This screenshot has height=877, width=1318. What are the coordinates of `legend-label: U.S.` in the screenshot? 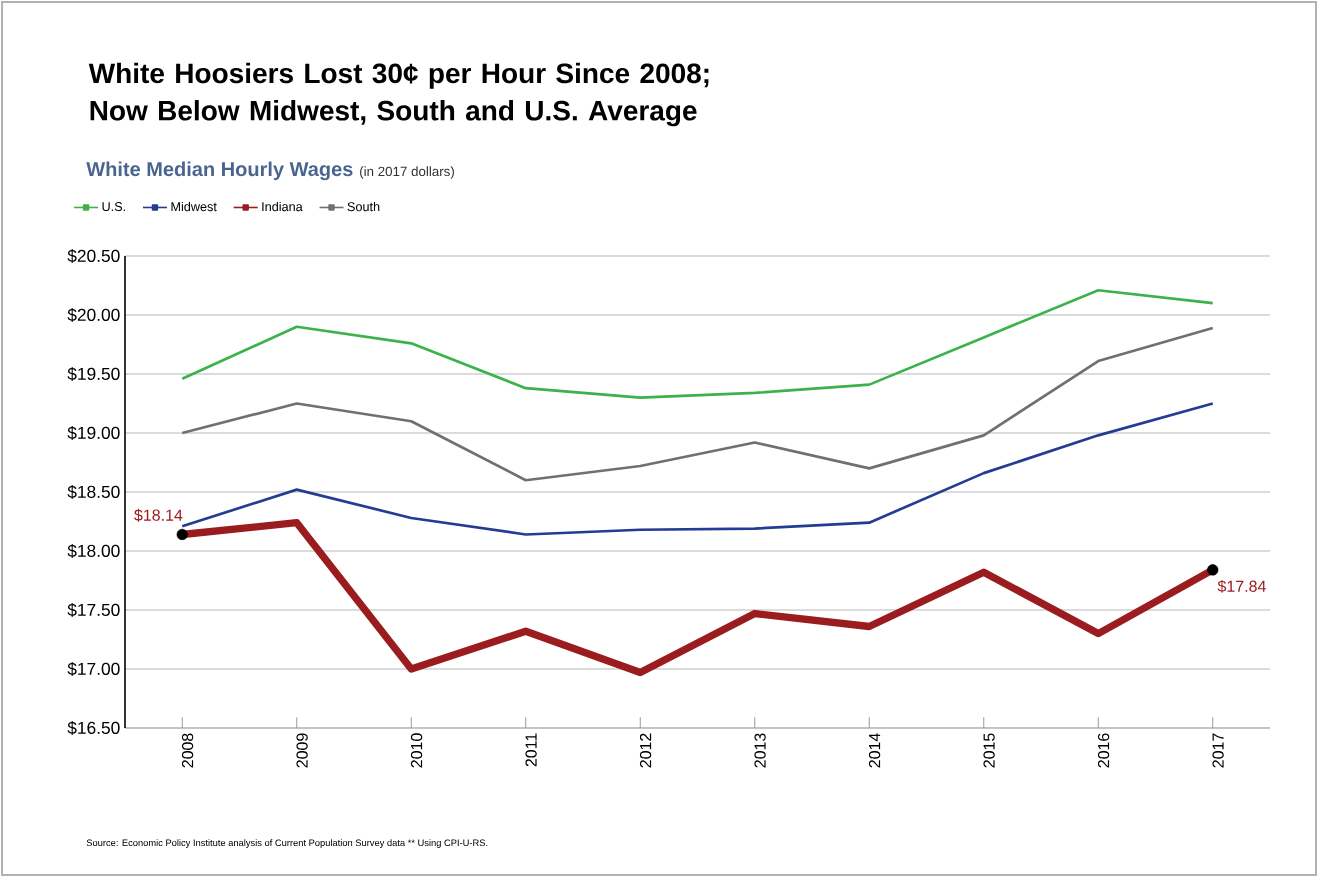 It's located at (114, 207).